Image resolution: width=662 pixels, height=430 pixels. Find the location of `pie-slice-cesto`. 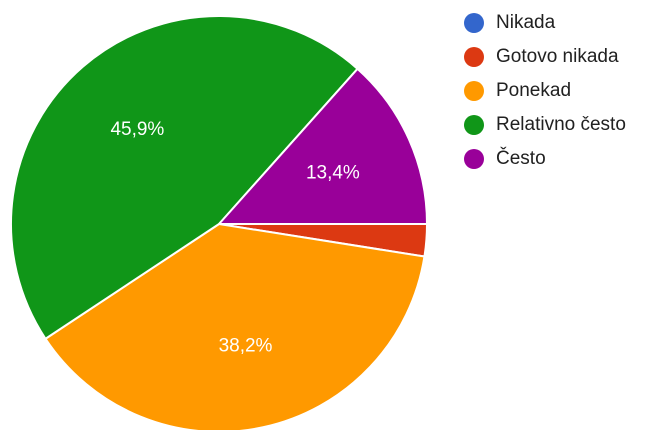

pie-slice-cesto is located at coordinates (323, 146).